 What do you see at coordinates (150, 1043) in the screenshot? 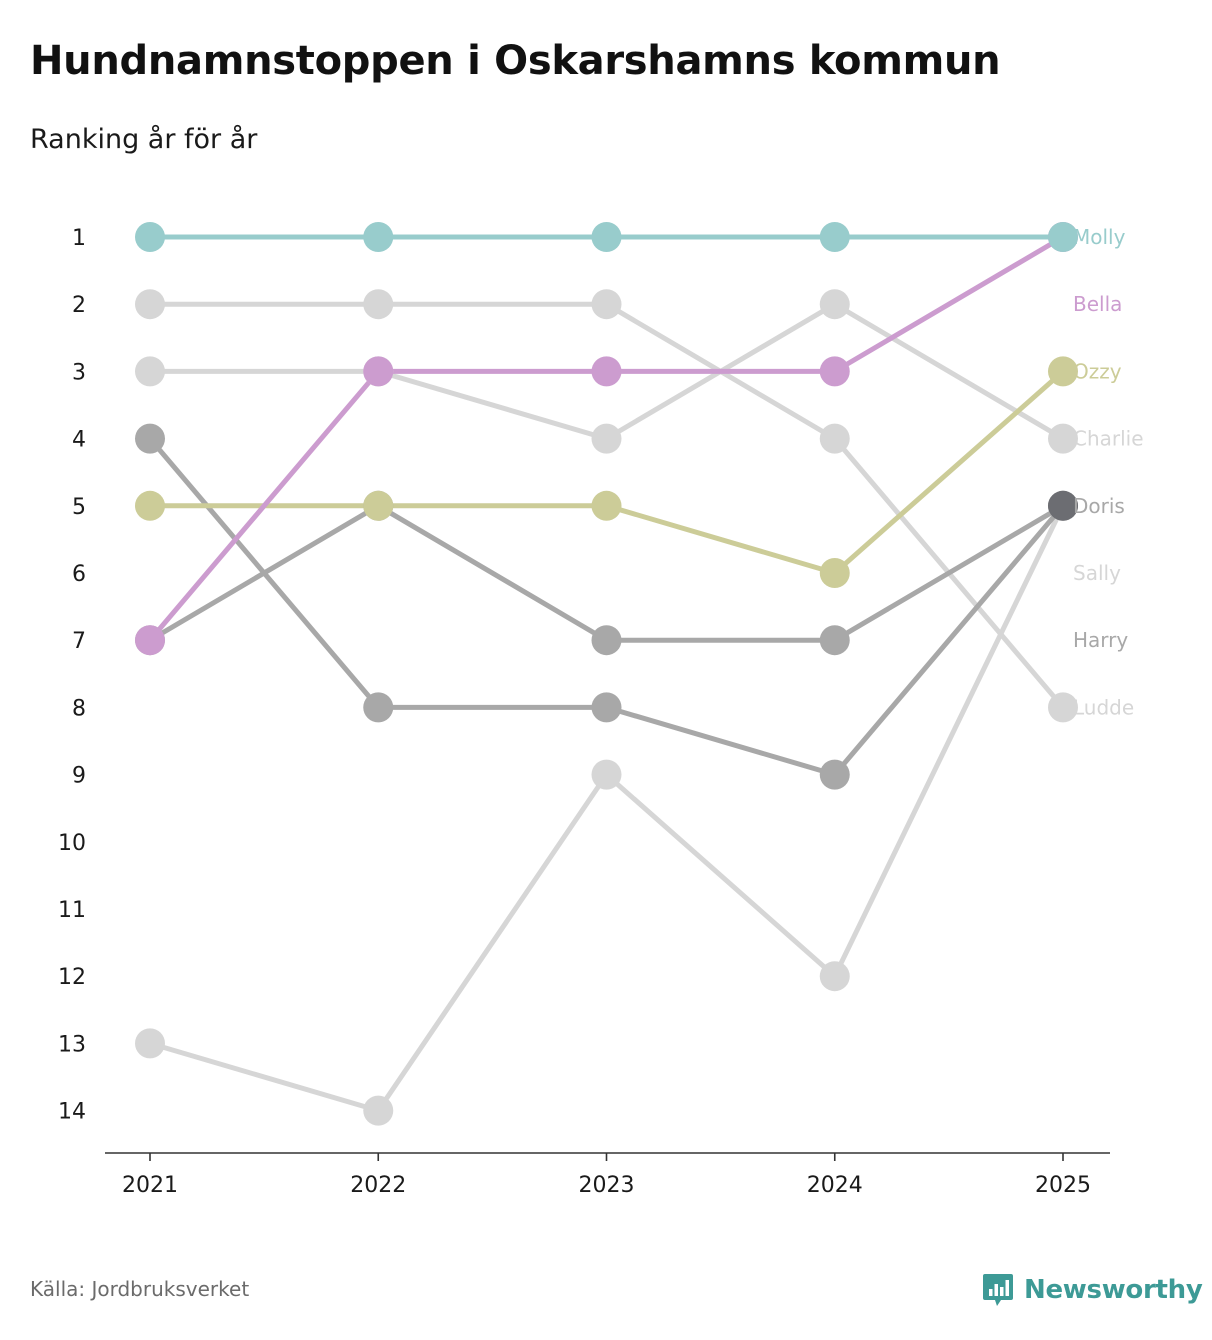
I see `point-sally-2021` at bounding box center [150, 1043].